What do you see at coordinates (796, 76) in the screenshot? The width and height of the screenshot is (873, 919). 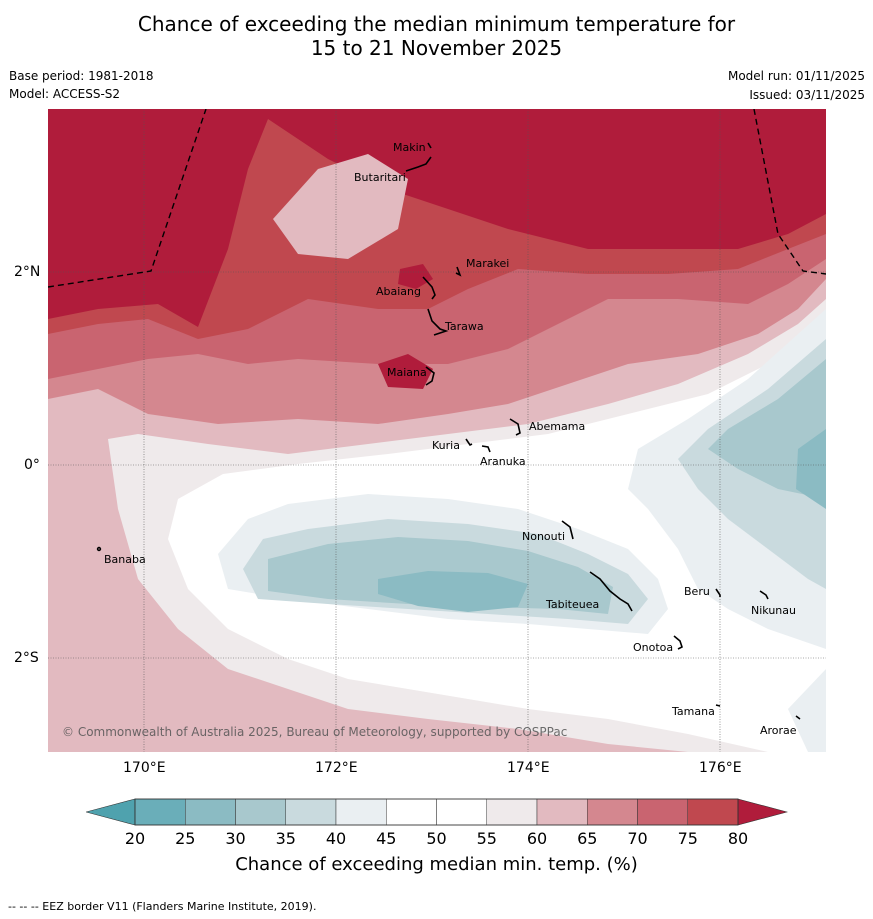 I see `model-run: Model run: 01/11/2025` at bounding box center [796, 76].